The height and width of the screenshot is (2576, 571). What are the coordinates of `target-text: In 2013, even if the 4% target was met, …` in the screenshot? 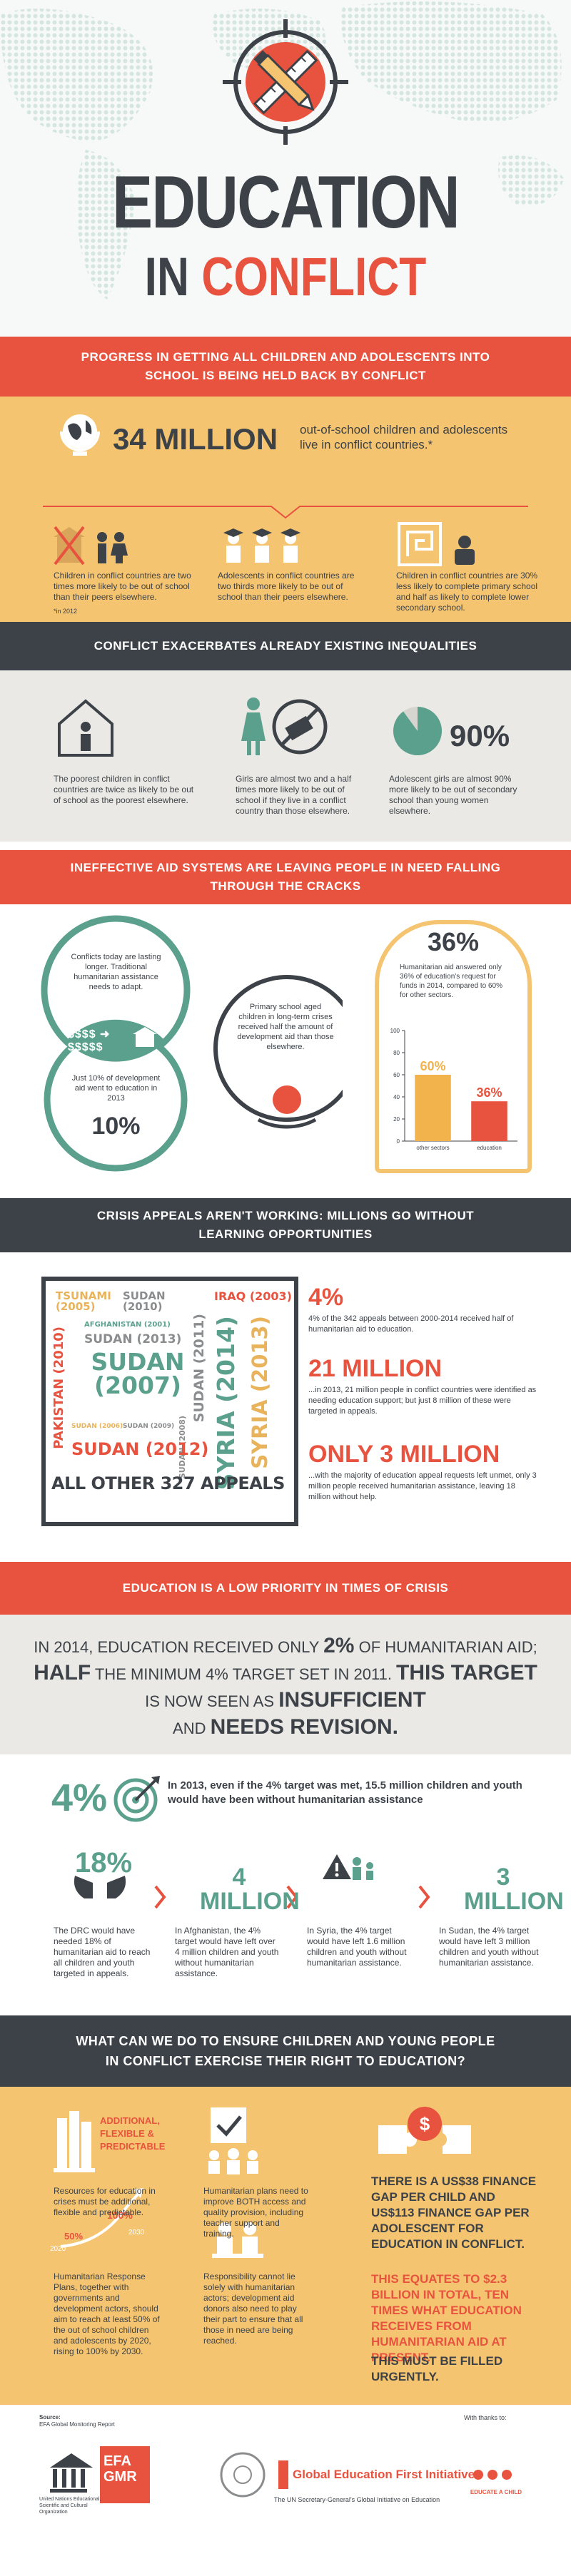 It's located at (345, 1793).